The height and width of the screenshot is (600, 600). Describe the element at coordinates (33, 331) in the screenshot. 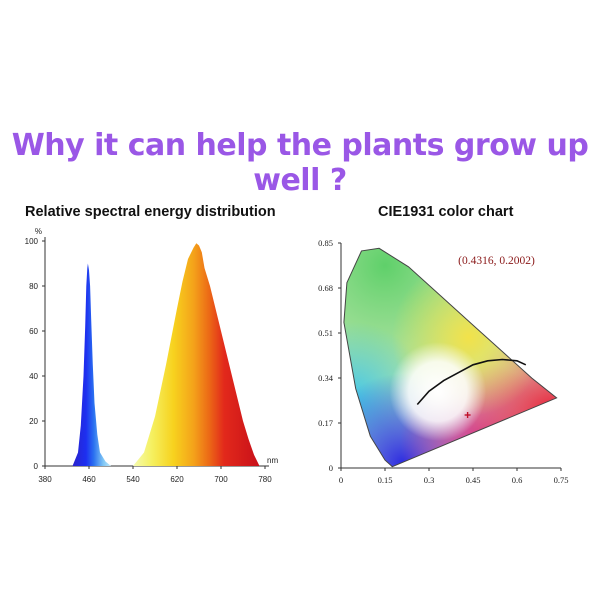

I see `y-tick-label: 60` at that location.